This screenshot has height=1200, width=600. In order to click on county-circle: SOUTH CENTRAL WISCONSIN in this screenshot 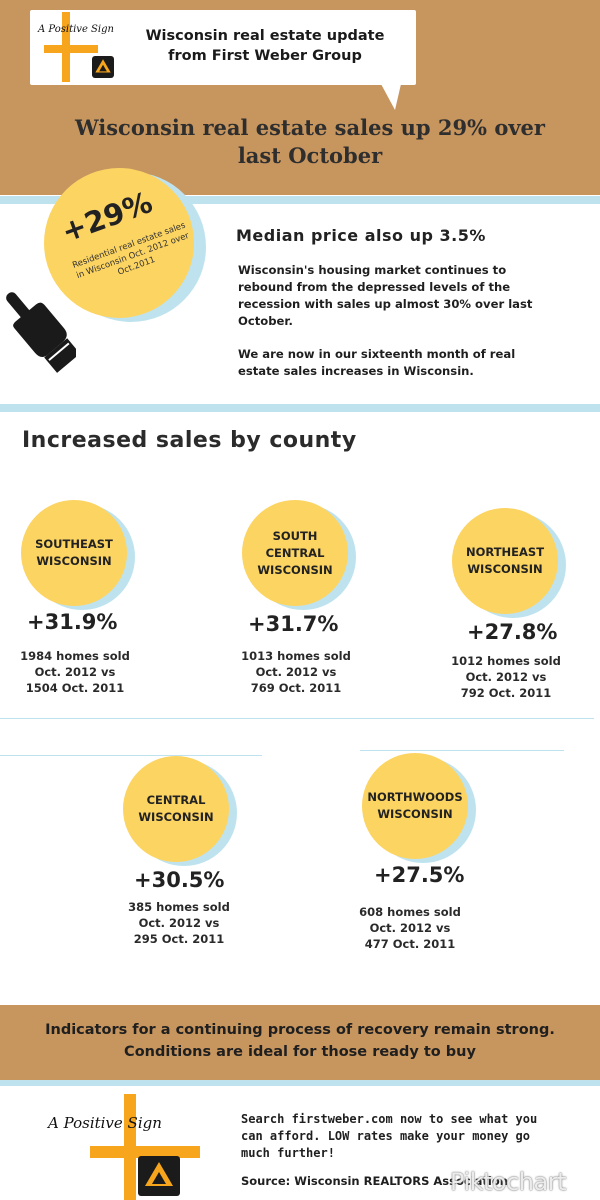, I will do `click(295, 553)`.